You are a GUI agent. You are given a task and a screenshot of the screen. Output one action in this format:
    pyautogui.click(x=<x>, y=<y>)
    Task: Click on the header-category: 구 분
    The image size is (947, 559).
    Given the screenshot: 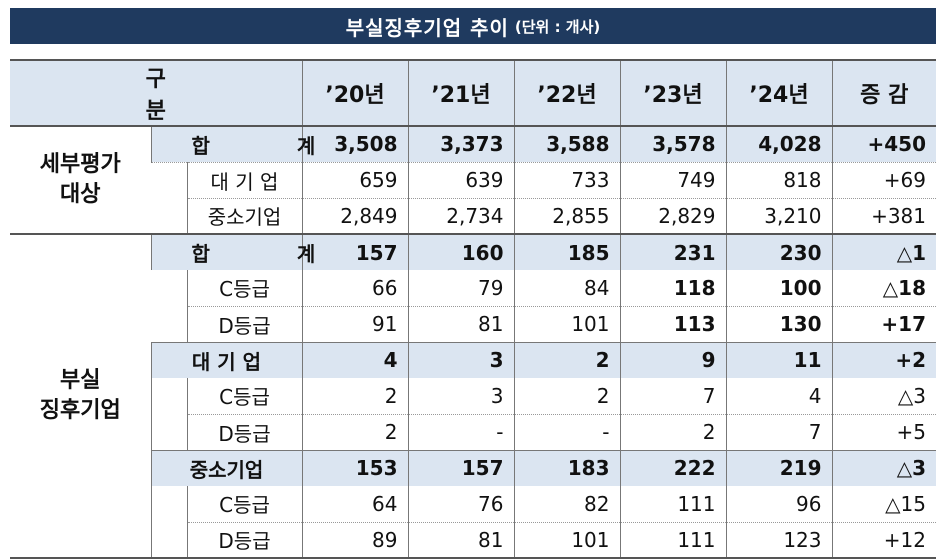 What is the action you would take?
    pyautogui.click(x=156, y=93)
    